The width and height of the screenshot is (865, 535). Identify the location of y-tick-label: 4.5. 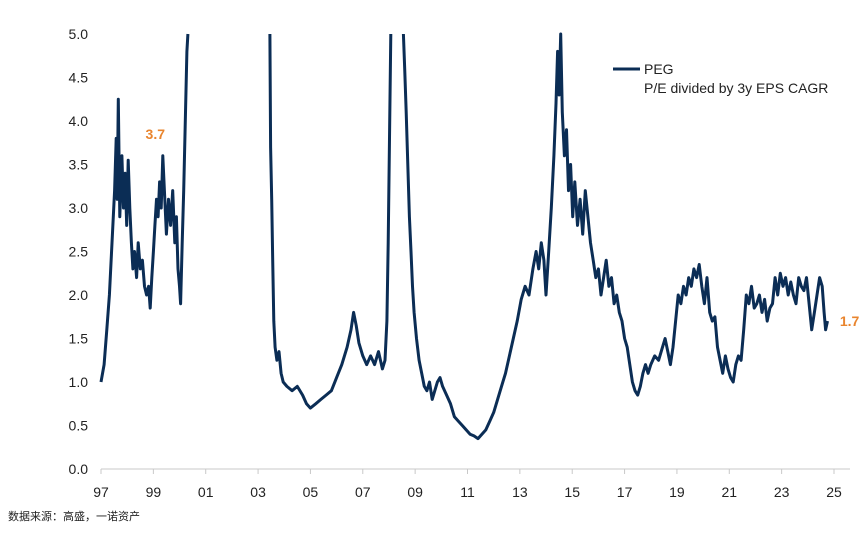
(79, 78).